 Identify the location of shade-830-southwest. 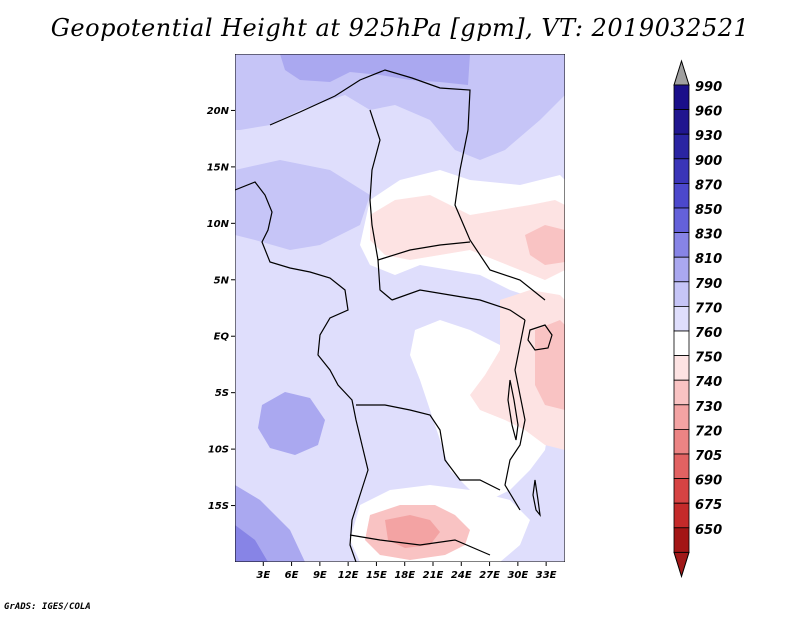
(251, 543).